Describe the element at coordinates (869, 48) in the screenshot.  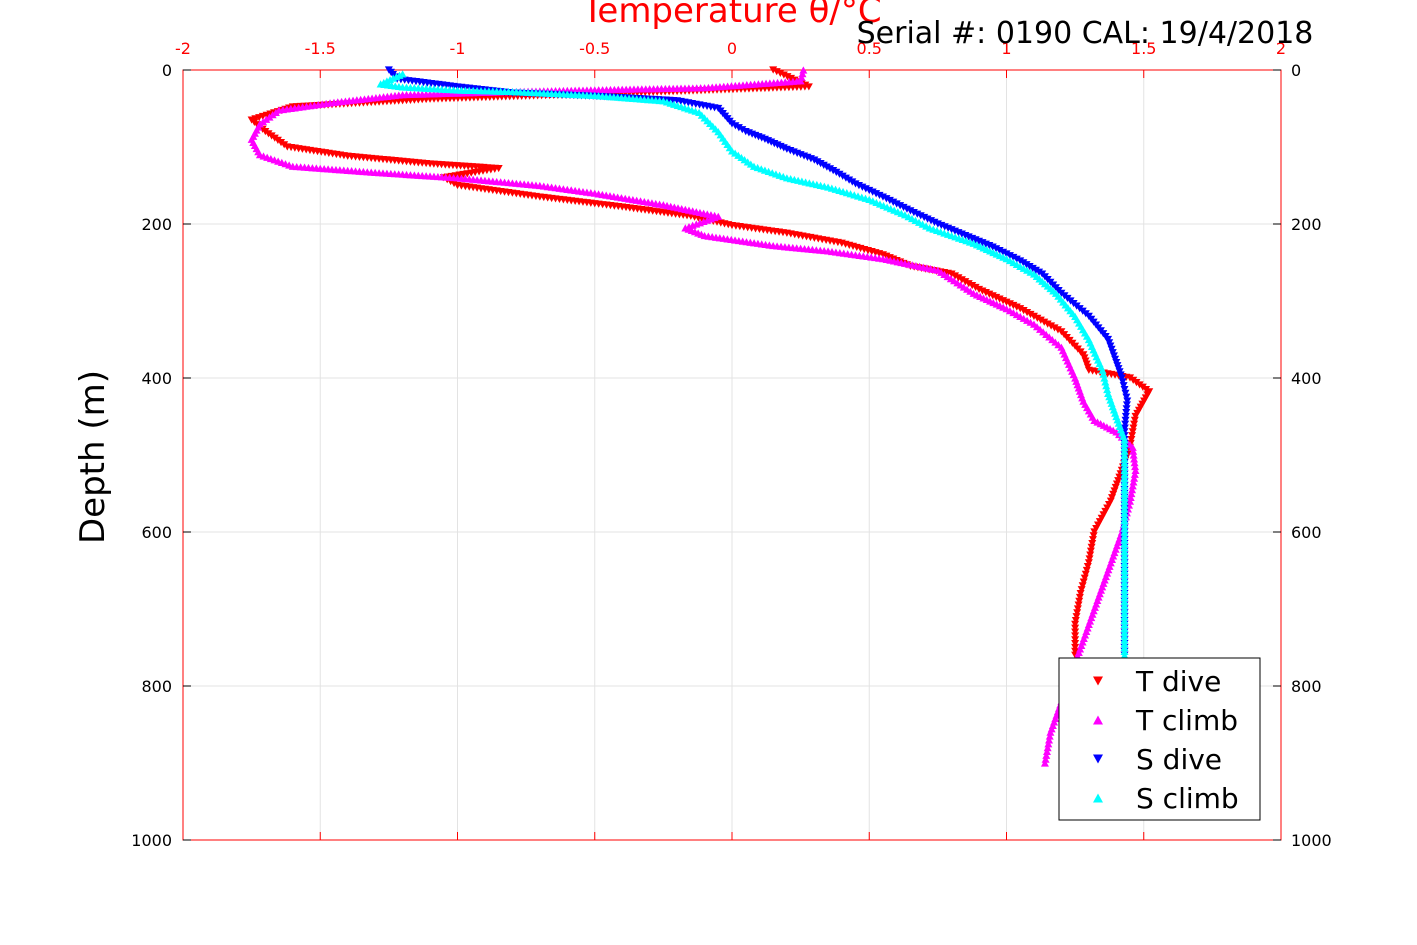
I see `x-tick-label: 0.5` at that location.